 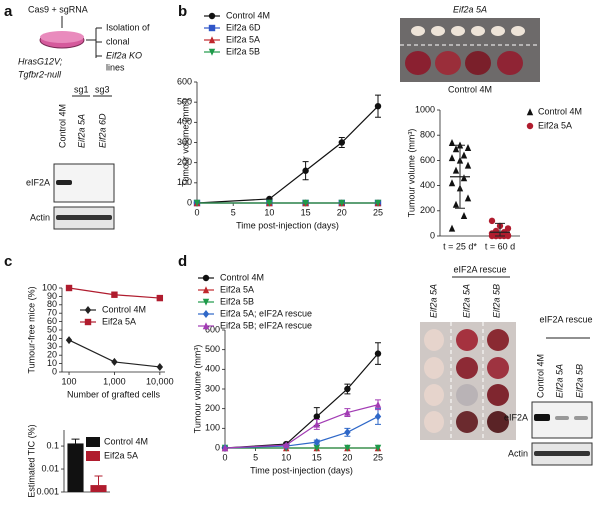 I want to click on x-tick-label: 0, so click(x=224, y=457).